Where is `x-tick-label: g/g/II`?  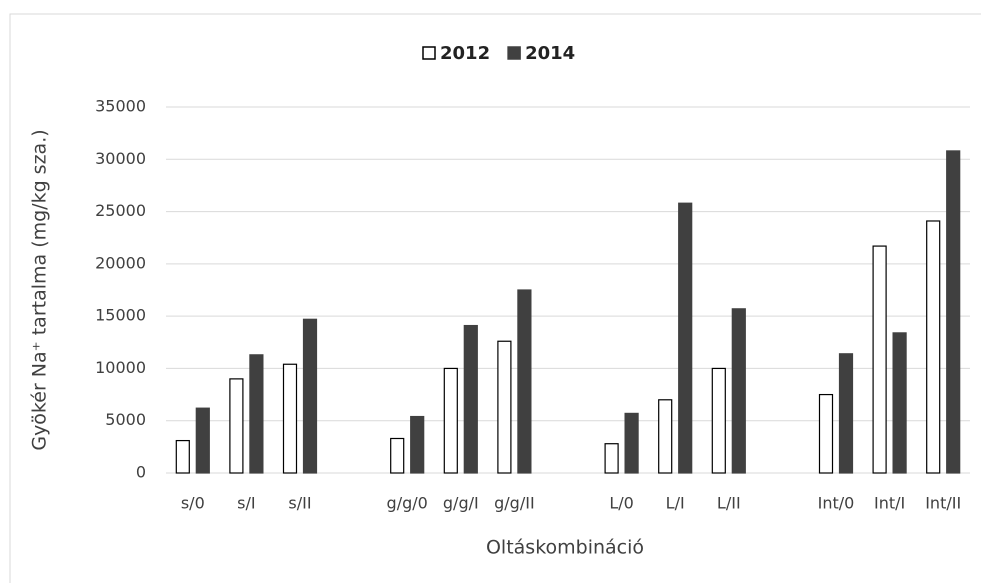 x-tick-label: g/g/II is located at coordinates (514, 503).